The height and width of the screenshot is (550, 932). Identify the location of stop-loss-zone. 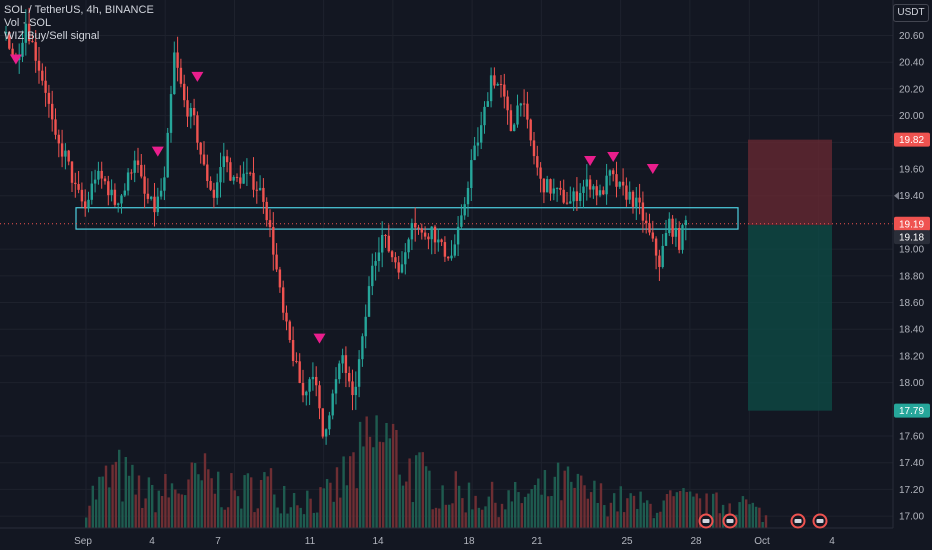
(790, 182).